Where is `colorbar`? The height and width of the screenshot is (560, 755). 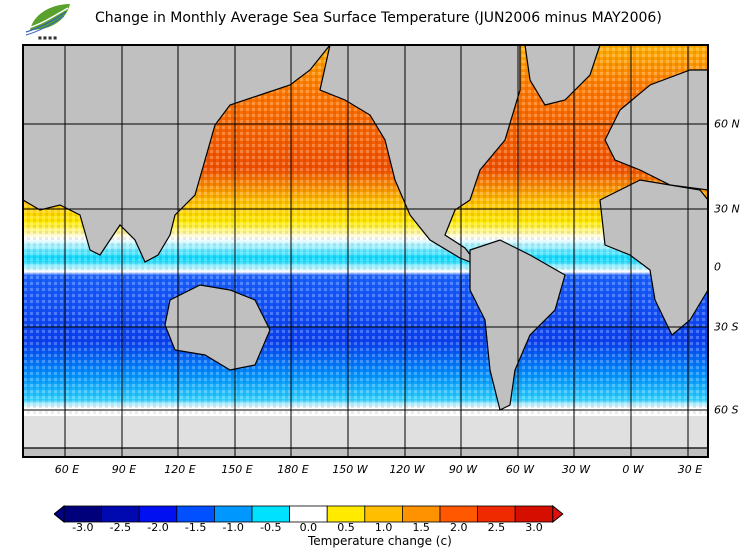
colorbar is located at coordinates (309, 514).